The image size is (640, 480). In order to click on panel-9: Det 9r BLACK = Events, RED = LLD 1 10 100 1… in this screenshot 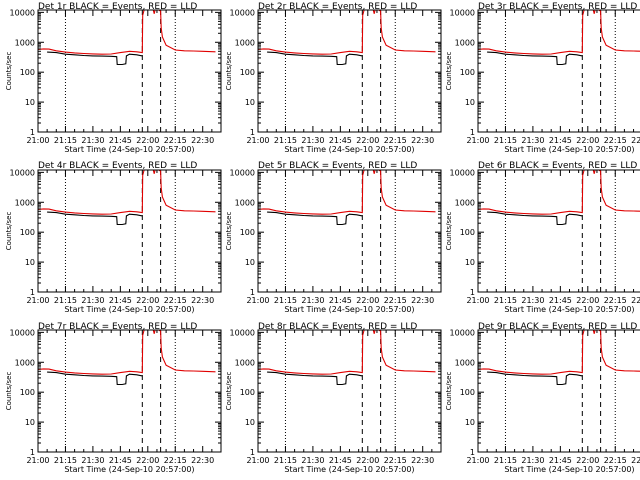, I will do `click(542, 398)`.